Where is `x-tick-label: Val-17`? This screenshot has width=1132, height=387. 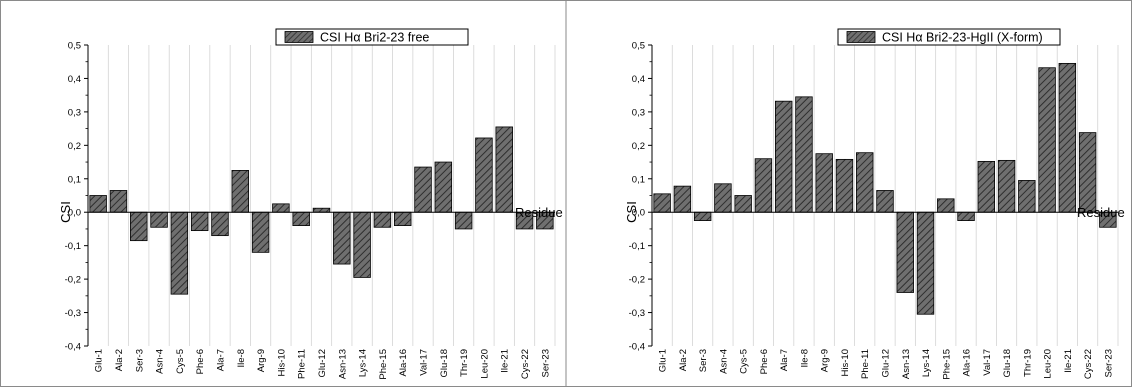 x-tick-label: Val-17 is located at coordinates (424, 362).